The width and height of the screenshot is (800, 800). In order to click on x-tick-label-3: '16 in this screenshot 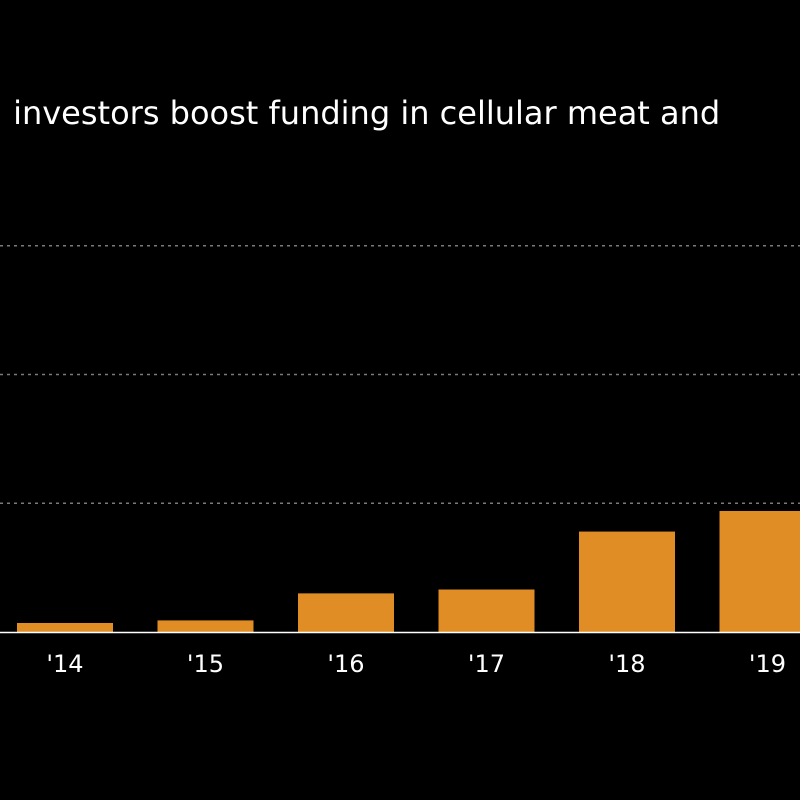, I will do `click(345, 664)`.